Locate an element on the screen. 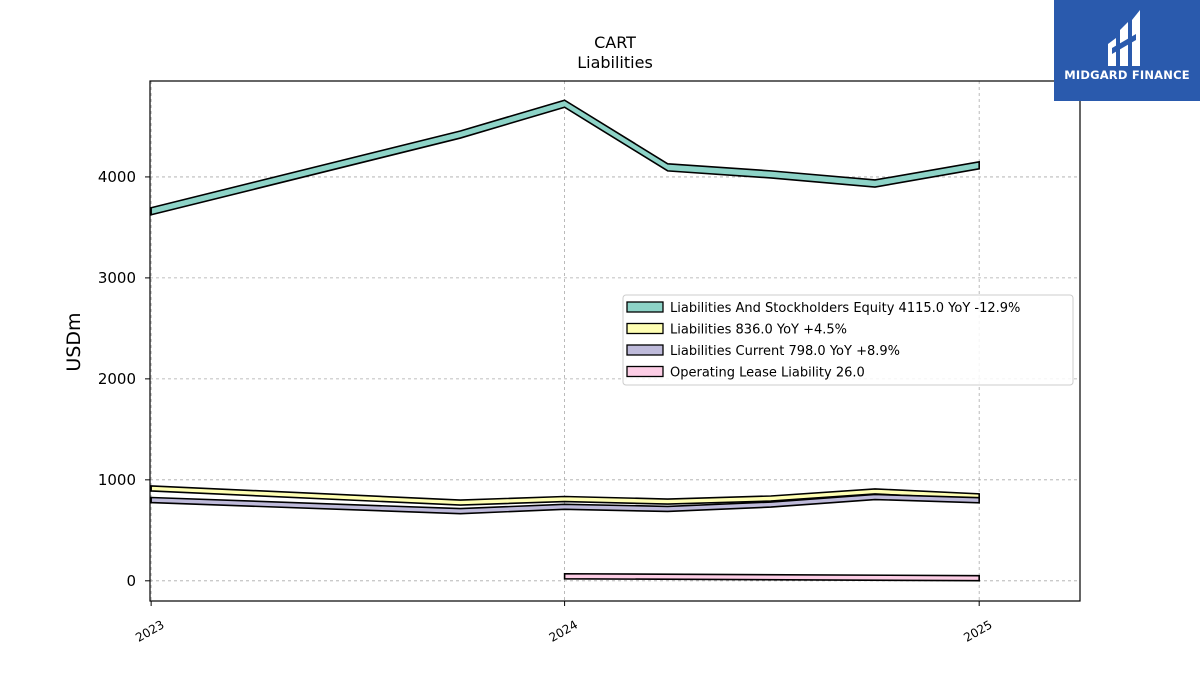  y-axis: 0 1000 2000 3000 4000 is located at coordinates (124, 379).